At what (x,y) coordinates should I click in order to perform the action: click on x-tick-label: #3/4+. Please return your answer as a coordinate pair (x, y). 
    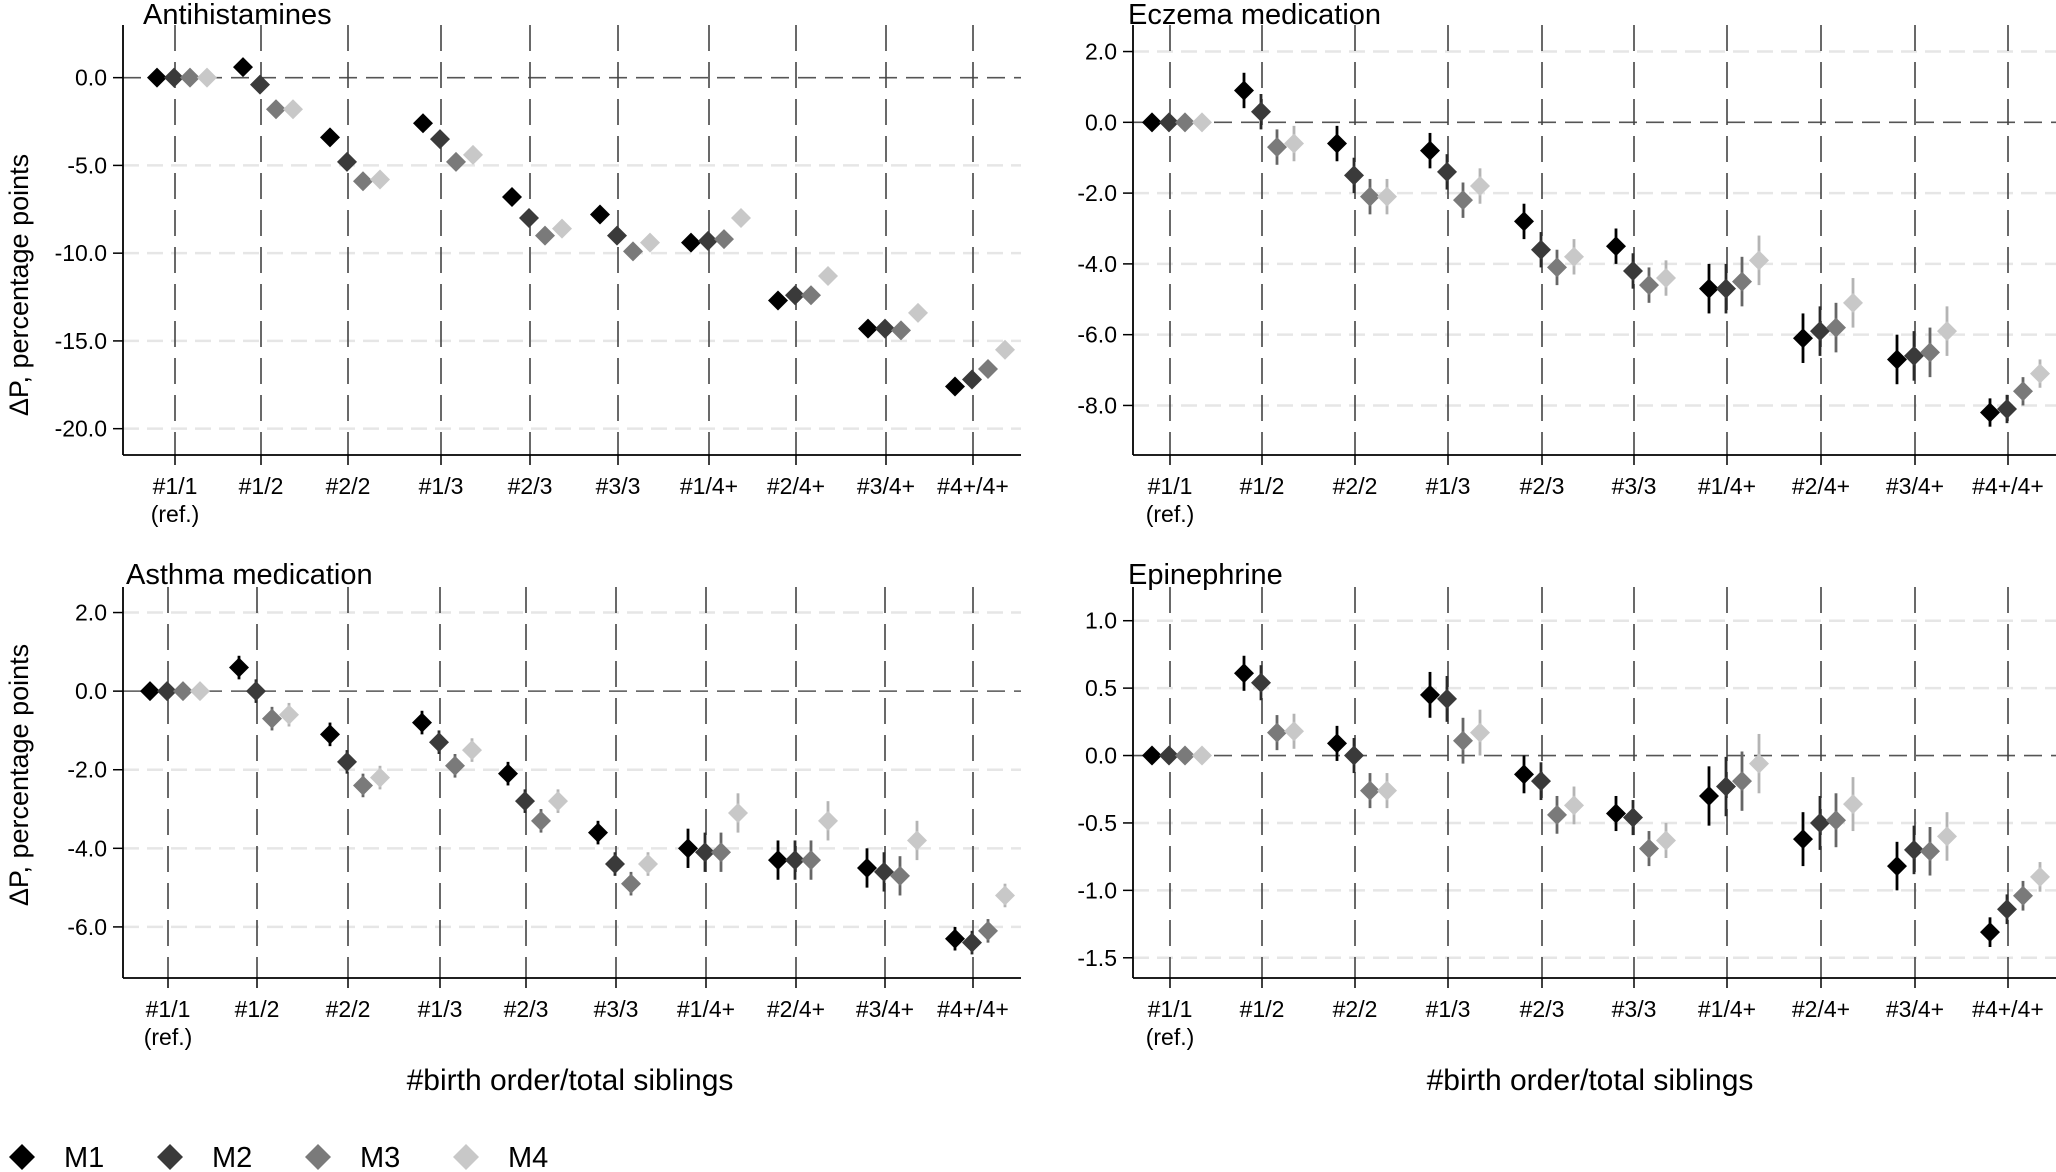
    Looking at the image, I should click on (1915, 1009).